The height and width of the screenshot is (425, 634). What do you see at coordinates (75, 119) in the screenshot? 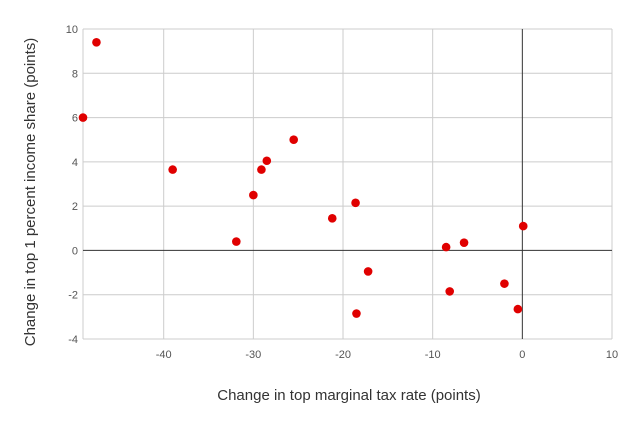
I see `y-tick-label: 6` at bounding box center [75, 119].